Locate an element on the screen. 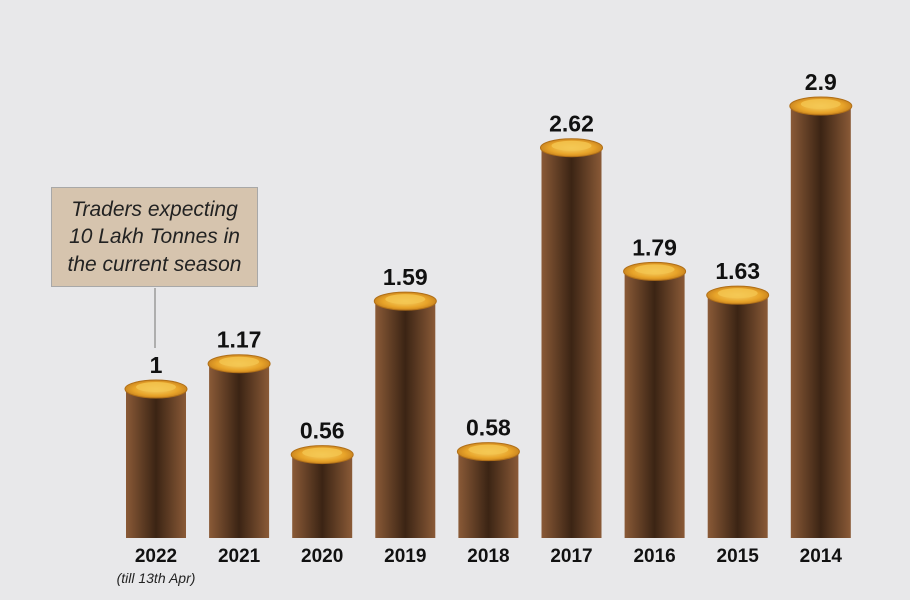  bar-2018 is located at coordinates (488, 494).